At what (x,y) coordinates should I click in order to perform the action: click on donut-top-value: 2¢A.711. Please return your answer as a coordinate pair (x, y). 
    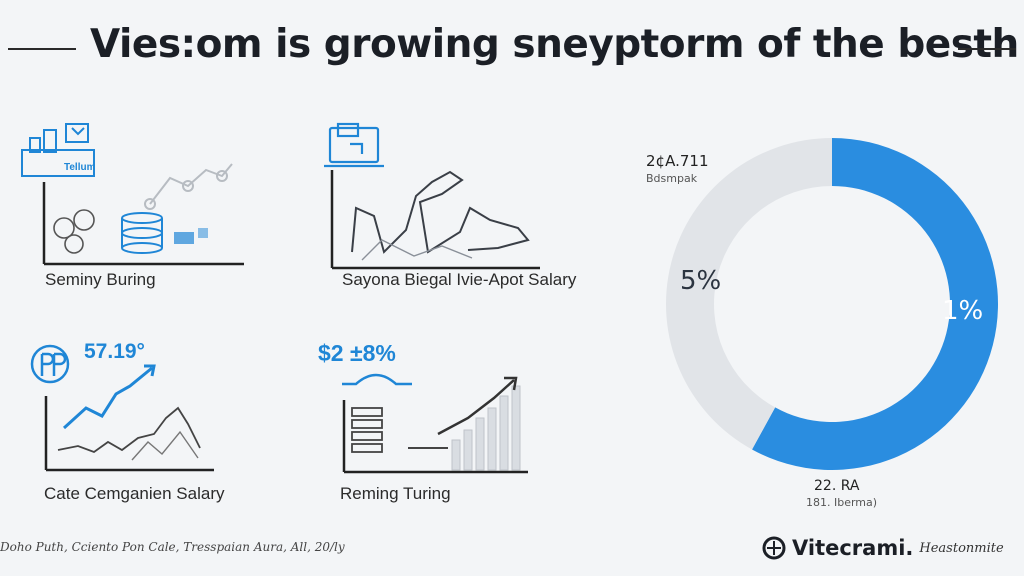
    Looking at the image, I should click on (677, 161).